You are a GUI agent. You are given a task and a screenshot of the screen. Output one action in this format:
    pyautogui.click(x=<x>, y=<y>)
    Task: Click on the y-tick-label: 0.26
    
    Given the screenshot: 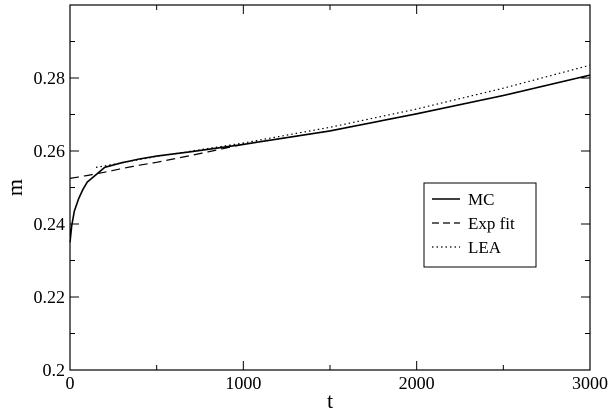 What is the action you would take?
    pyautogui.click(x=50, y=151)
    